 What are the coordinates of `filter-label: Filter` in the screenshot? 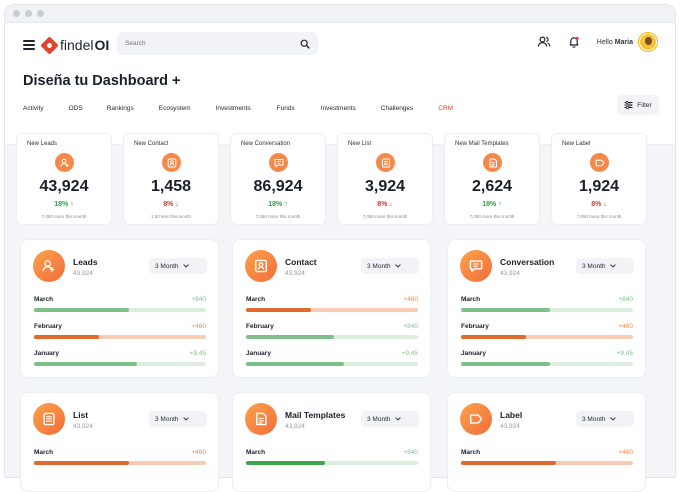 It's located at (644, 105).